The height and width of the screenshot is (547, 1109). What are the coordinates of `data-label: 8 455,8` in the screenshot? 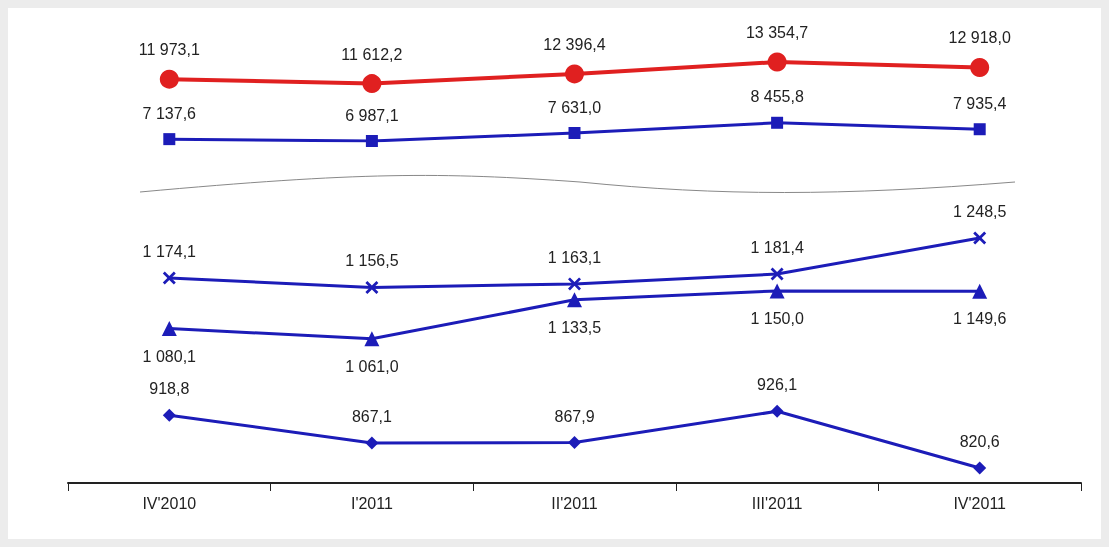 It's located at (777, 97).